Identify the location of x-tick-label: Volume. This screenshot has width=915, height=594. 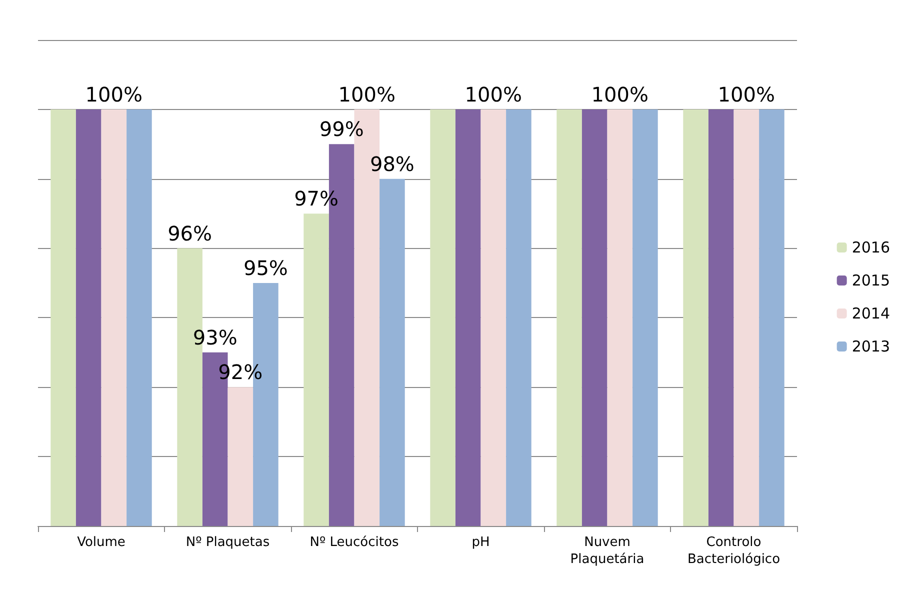
(101, 542).